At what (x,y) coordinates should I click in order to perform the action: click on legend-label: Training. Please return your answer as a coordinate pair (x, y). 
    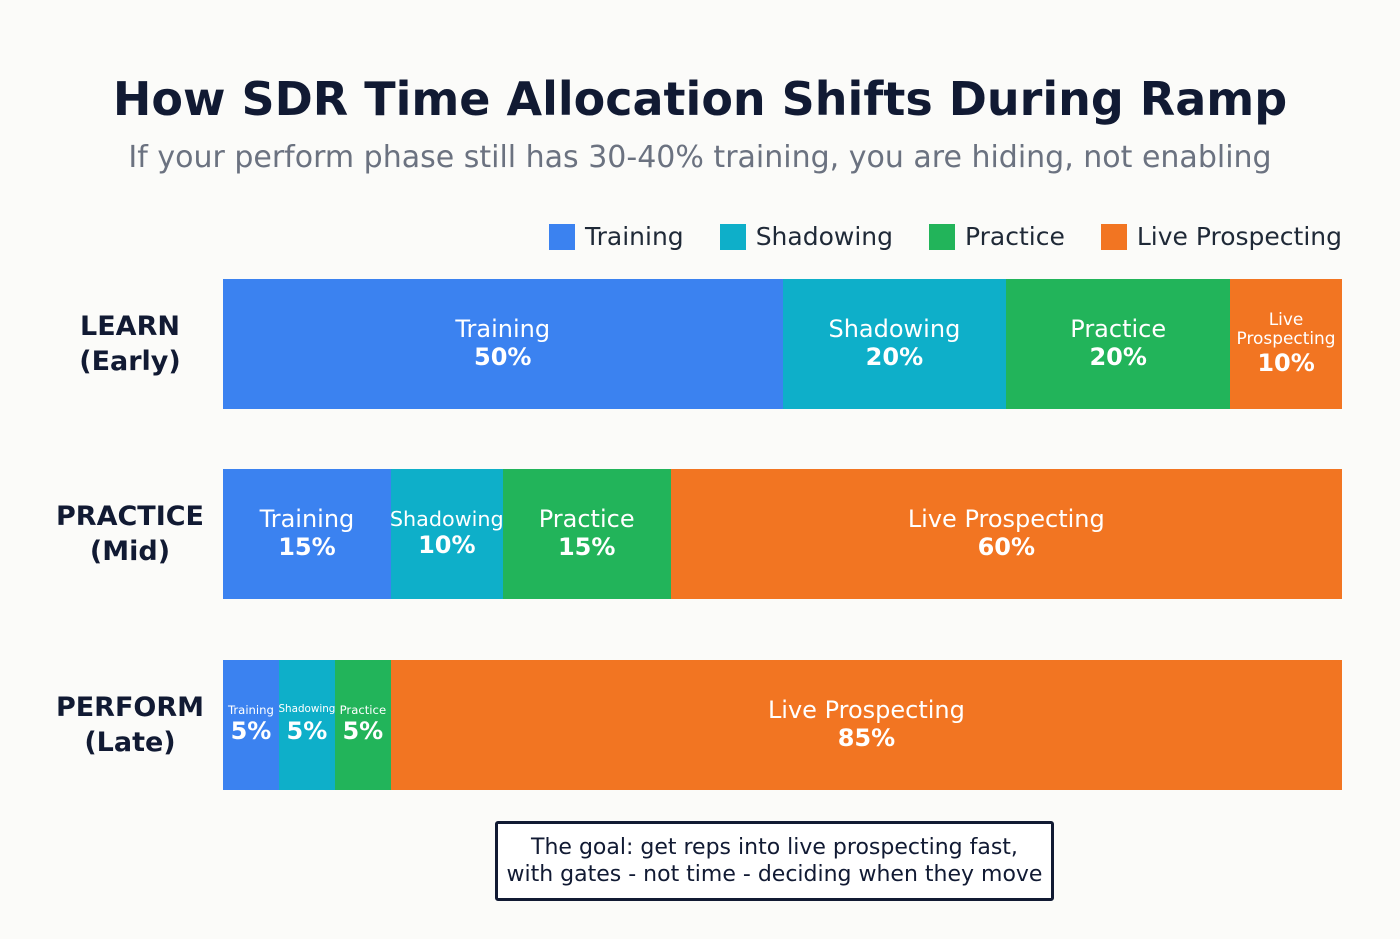
    Looking at the image, I should click on (634, 236).